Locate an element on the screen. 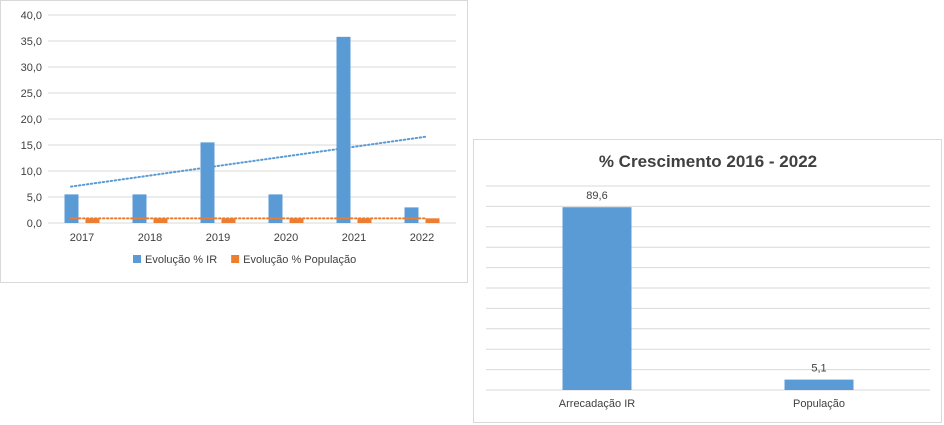 The height and width of the screenshot is (425, 944). x-tick-label: 2017 is located at coordinates (82, 238).